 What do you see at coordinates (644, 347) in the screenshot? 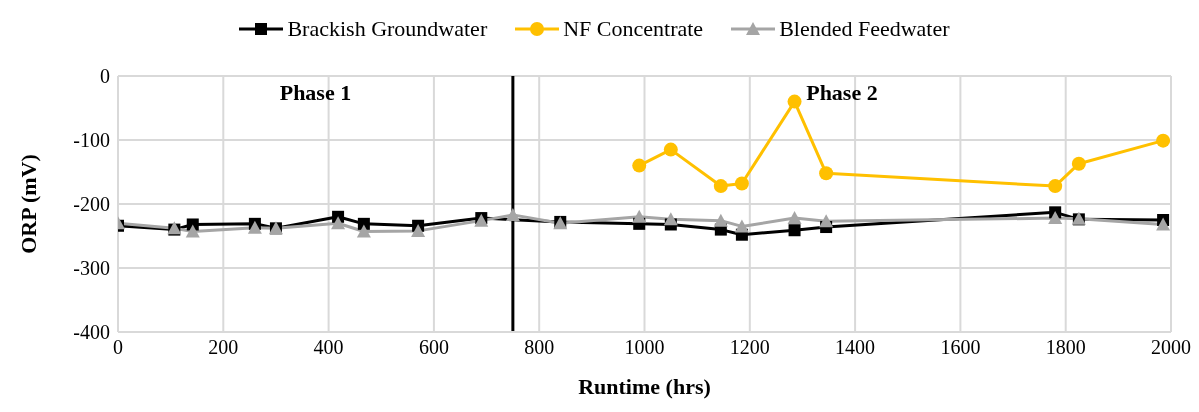
I see `x-tick-label: 1000` at bounding box center [644, 347].